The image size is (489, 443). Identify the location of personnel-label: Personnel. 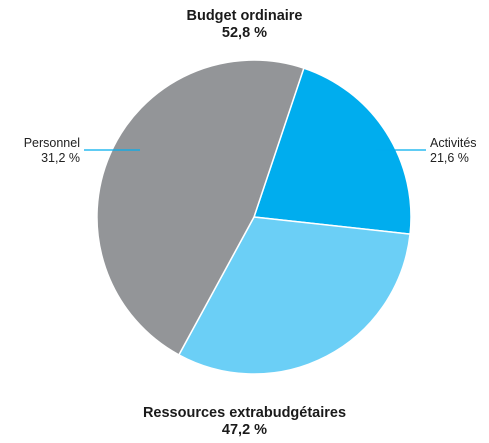
(51, 143).